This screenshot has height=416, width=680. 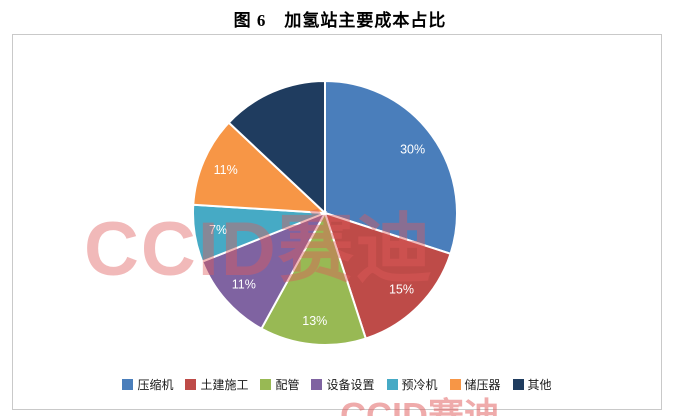 I want to click on legend-item-7: 其他, so click(x=532, y=384).